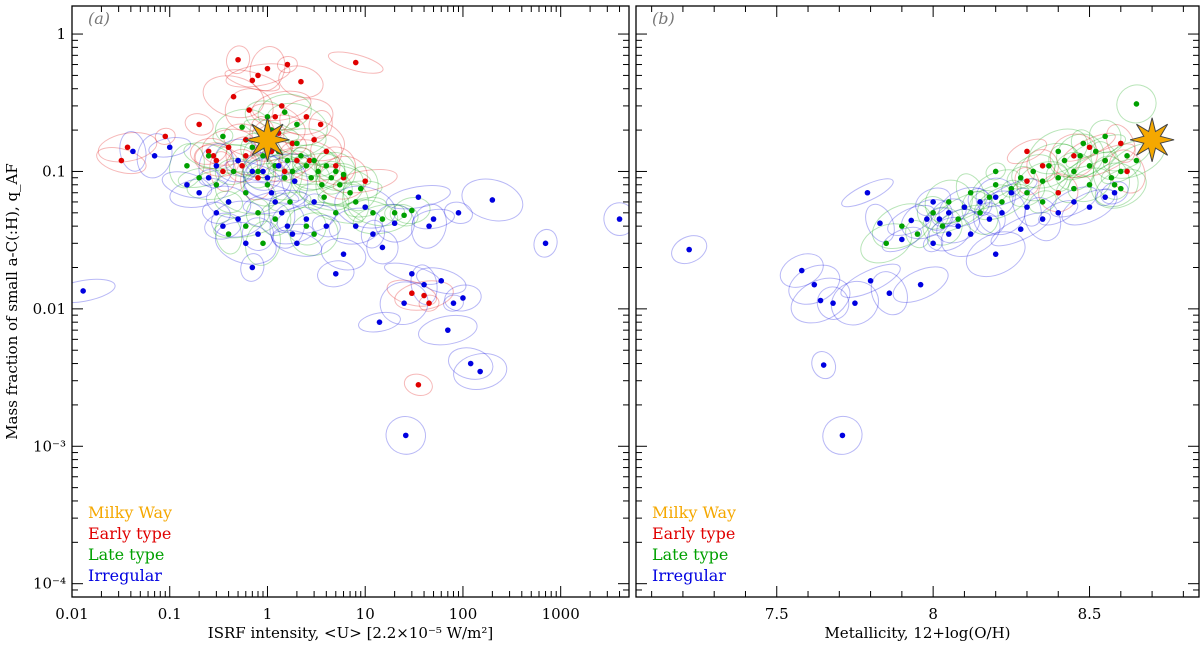 The width and height of the screenshot is (1200, 648). I want to click on x-tick-label: 1, so click(268, 614).